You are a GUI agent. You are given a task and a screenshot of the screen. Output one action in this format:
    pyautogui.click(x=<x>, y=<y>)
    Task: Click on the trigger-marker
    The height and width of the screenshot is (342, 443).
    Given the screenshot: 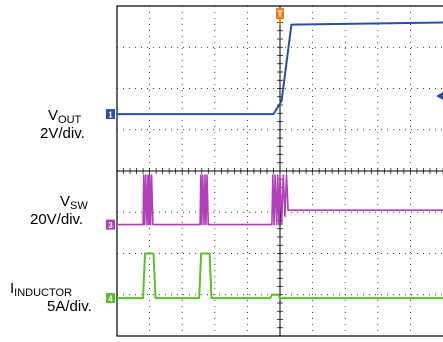 What is the action you would take?
    pyautogui.click(x=280, y=13)
    